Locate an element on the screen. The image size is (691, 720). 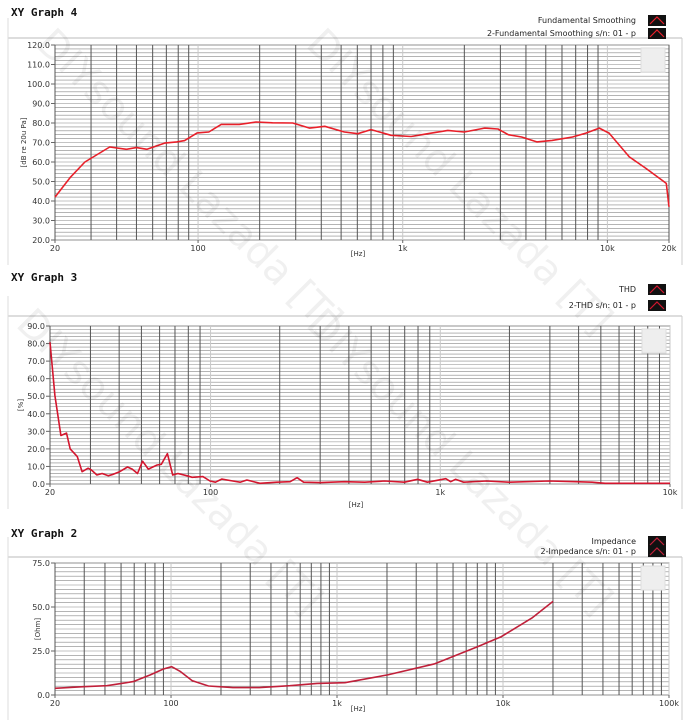
y-tick-label: 75.0 is located at coordinates (41, 563).